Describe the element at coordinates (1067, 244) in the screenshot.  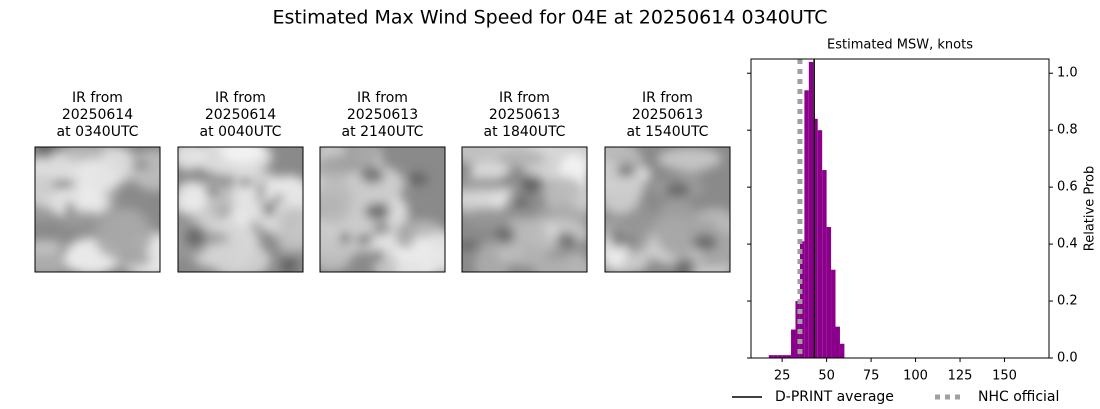
I see `y-tick-label: 0.4` at that location.